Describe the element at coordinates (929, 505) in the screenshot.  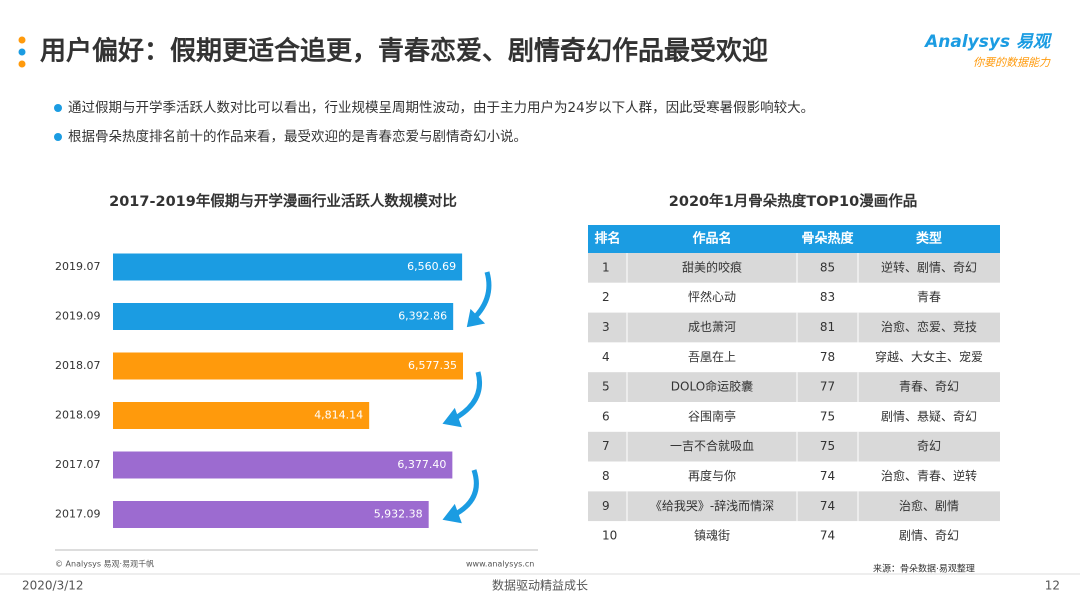
I see `table-cell: 治愈、剧情` at that location.